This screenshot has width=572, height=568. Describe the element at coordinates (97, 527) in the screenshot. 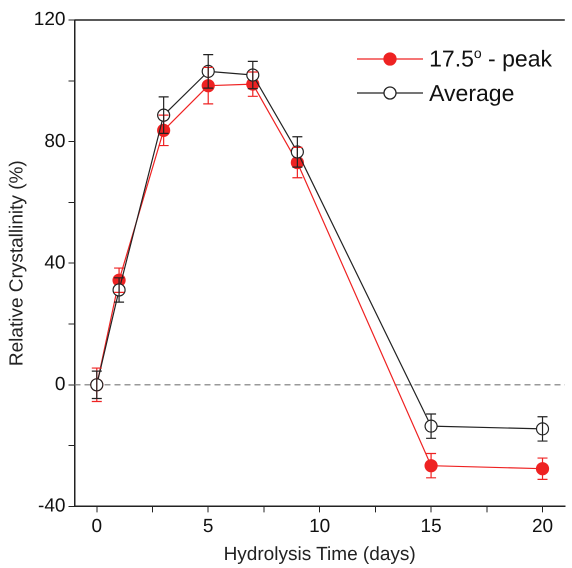

I see `x-tick-label: 0` at that location.